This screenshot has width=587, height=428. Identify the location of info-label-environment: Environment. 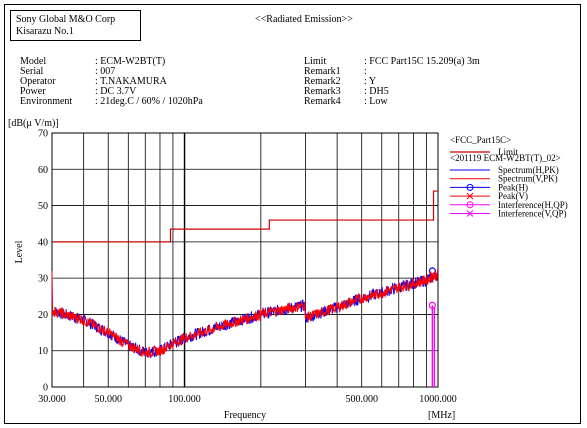
(46, 101).